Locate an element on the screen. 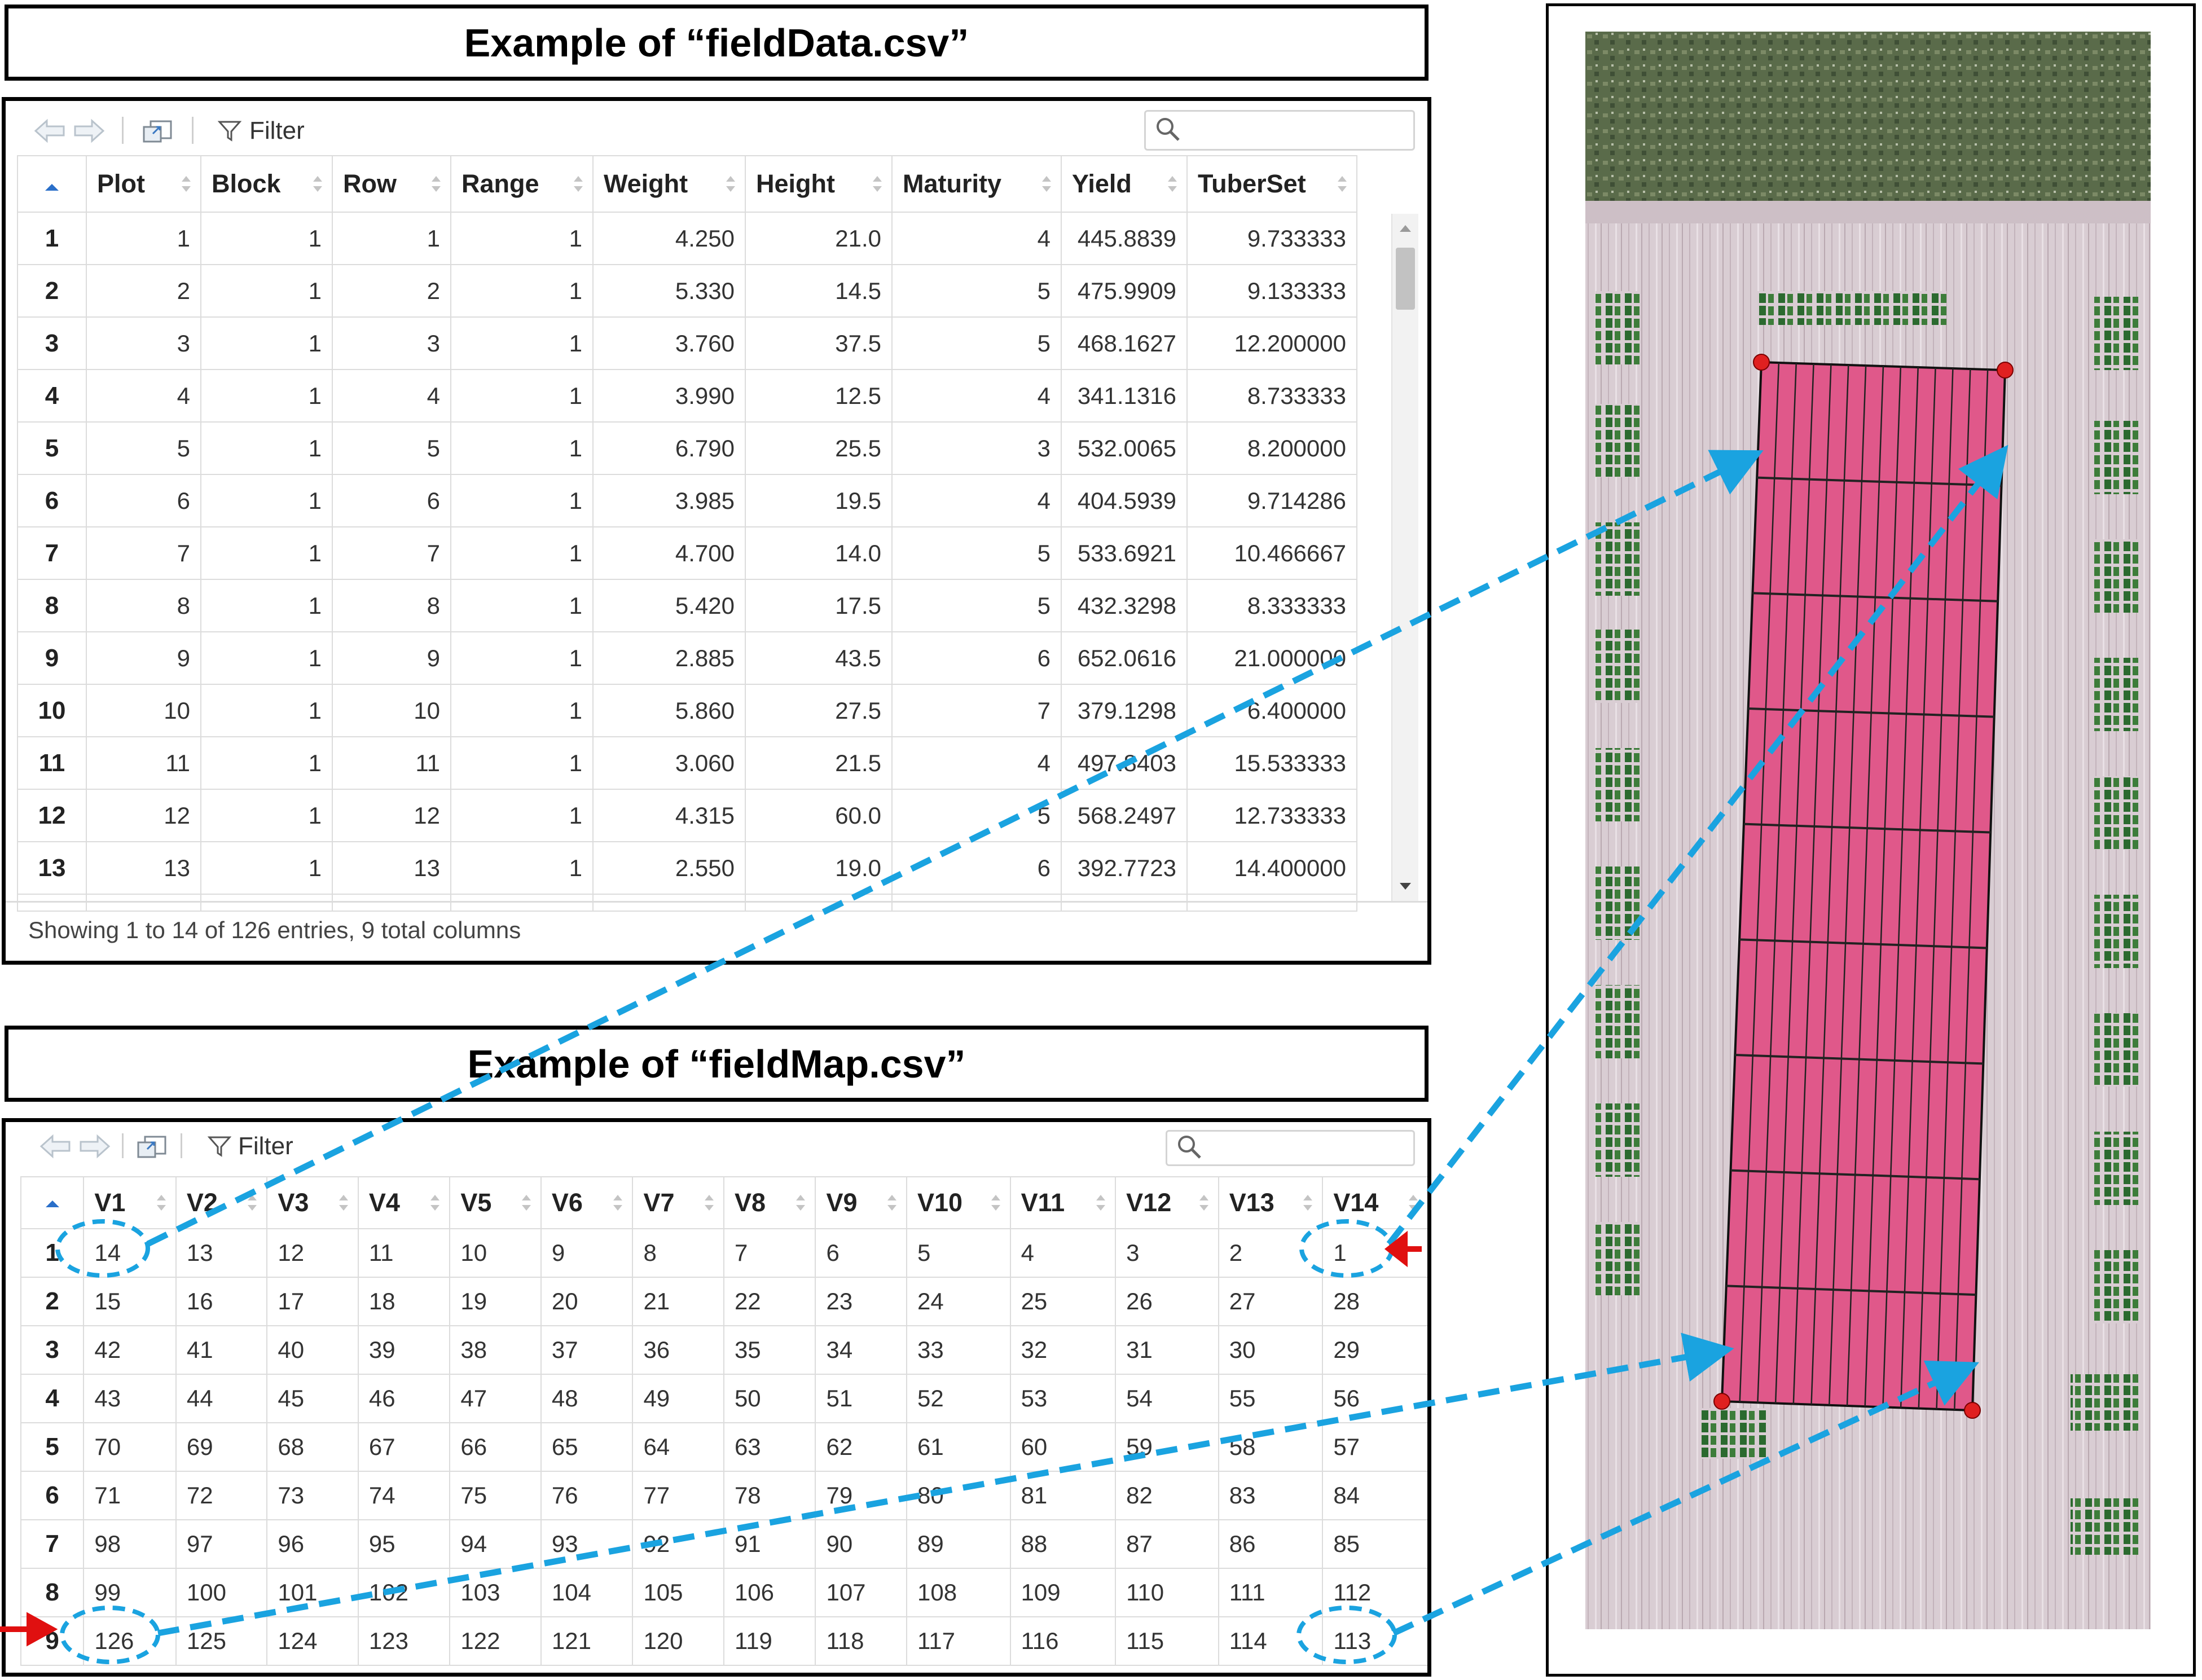  table-cell: 652.0616 is located at coordinates (1124, 658).